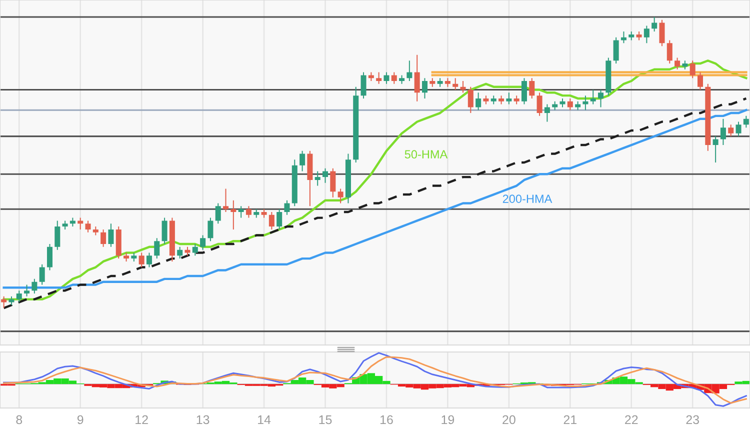 This screenshot has height=430, width=750. Describe the element at coordinates (527, 198) in the screenshot. I see `series-label: 200-HMA` at that location.